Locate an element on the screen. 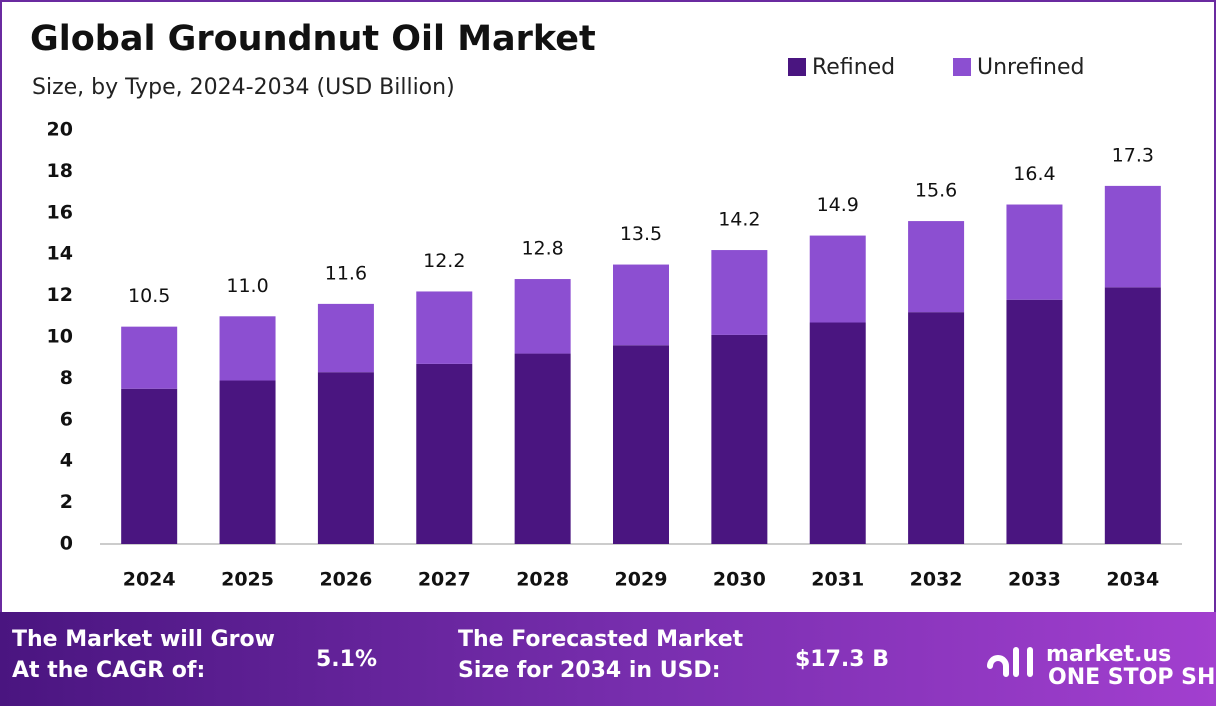 The height and width of the screenshot is (706, 1216). y-tick-label: 20 is located at coordinates (60, 130).